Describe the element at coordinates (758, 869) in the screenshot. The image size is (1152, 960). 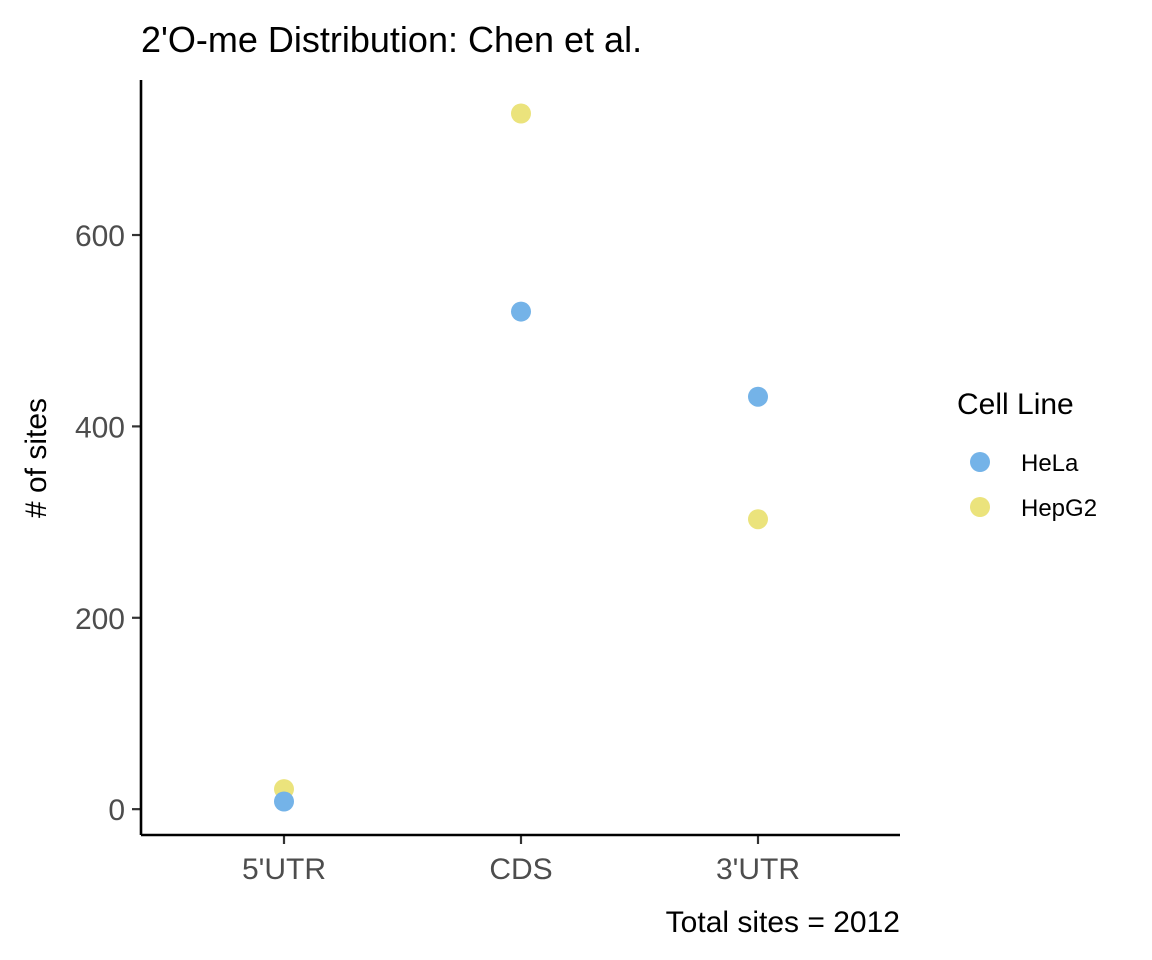
I see `x-tick-label: 3'UTR` at that location.